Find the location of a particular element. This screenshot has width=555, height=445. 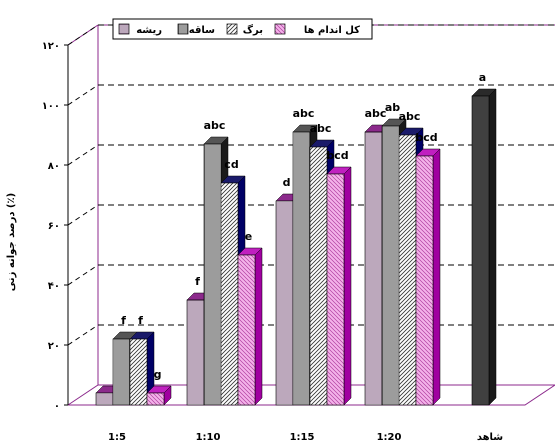

bar: g is located at coordinates (159, 387).